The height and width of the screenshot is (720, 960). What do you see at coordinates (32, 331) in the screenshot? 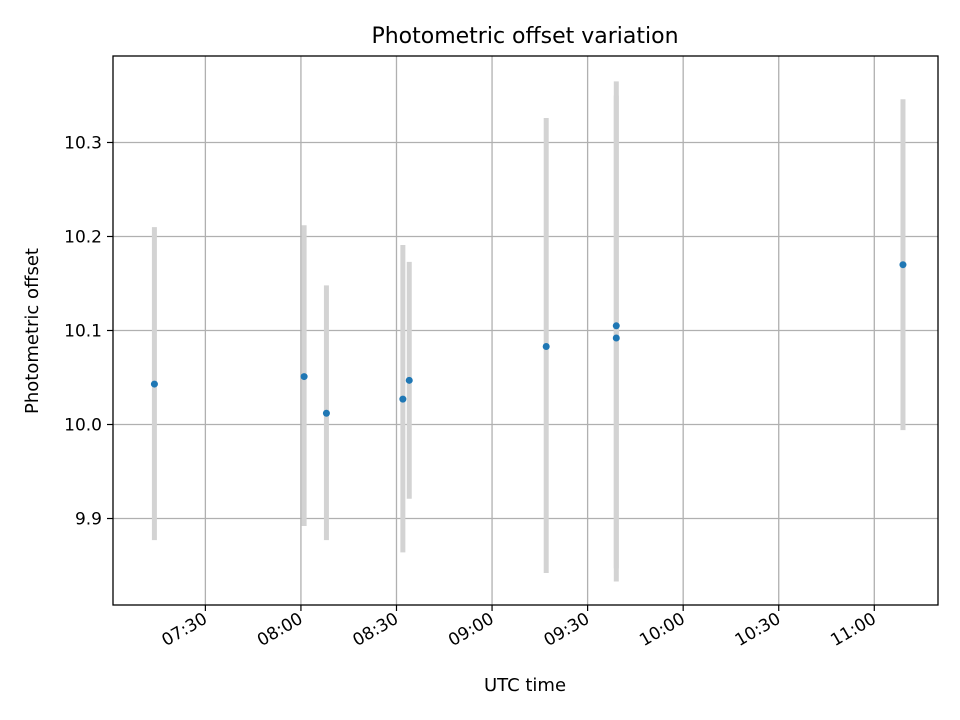
I see `y-axis-label: Photometric offset` at bounding box center [32, 331].